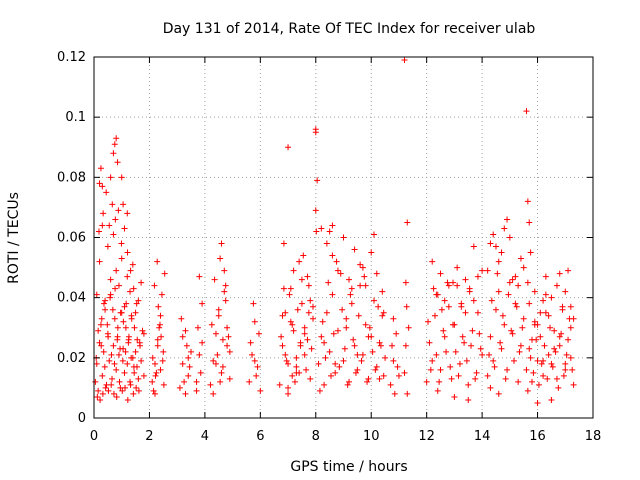  Describe the element at coordinates (71, 177) in the screenshot. I see `y-tick-label: 0.08` at that location.